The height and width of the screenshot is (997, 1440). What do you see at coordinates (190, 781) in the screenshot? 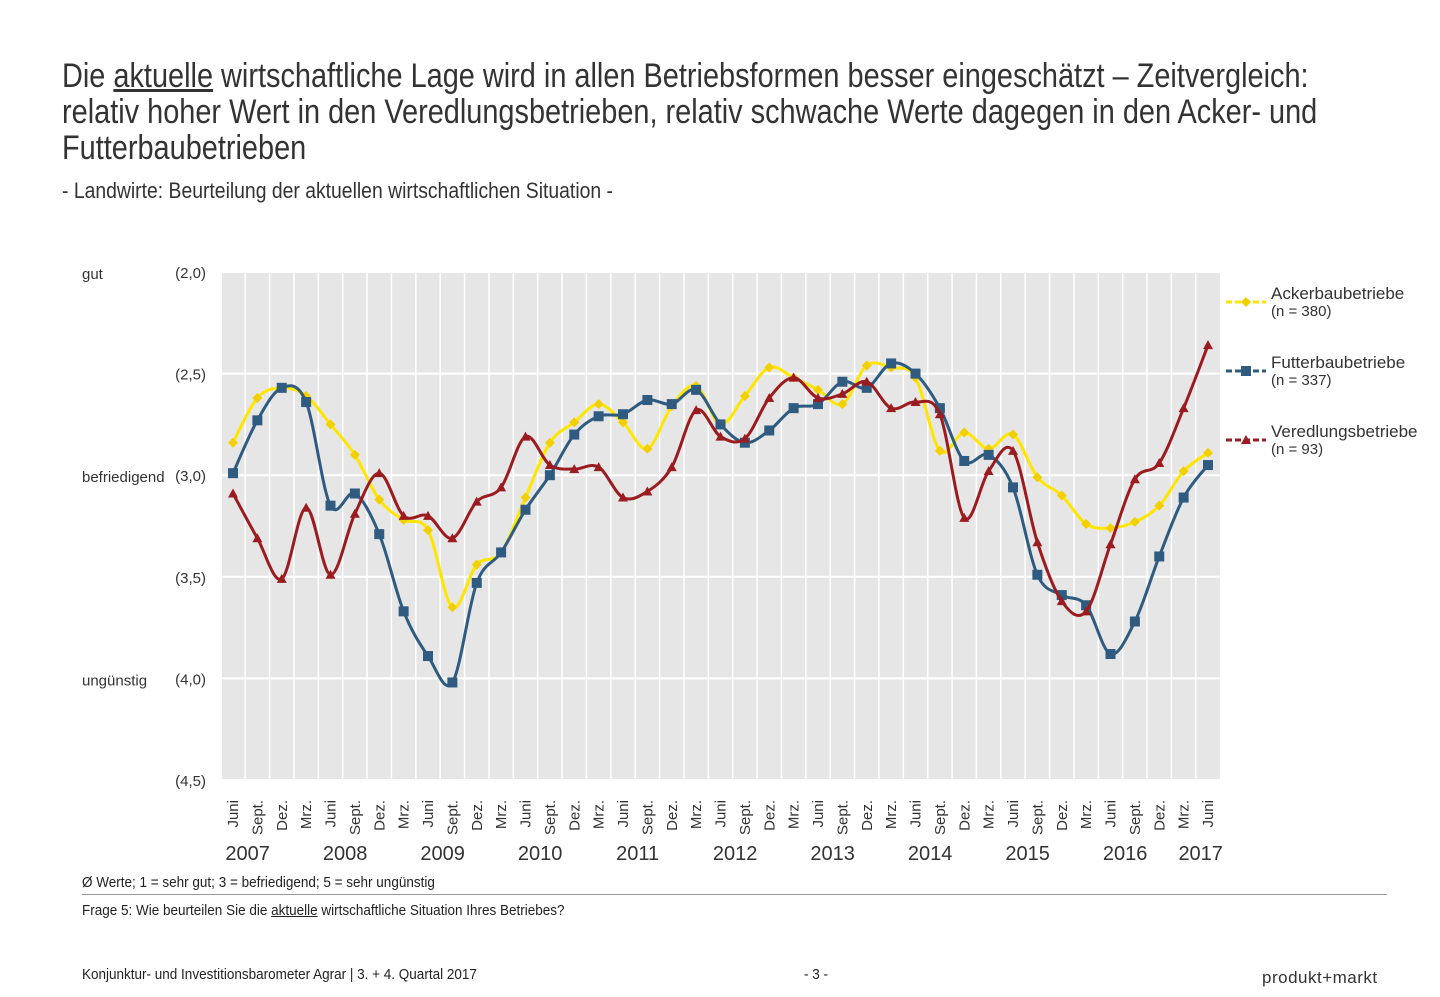
I see `y-tick-label: (4,5)` at bounding box center [190, 781].